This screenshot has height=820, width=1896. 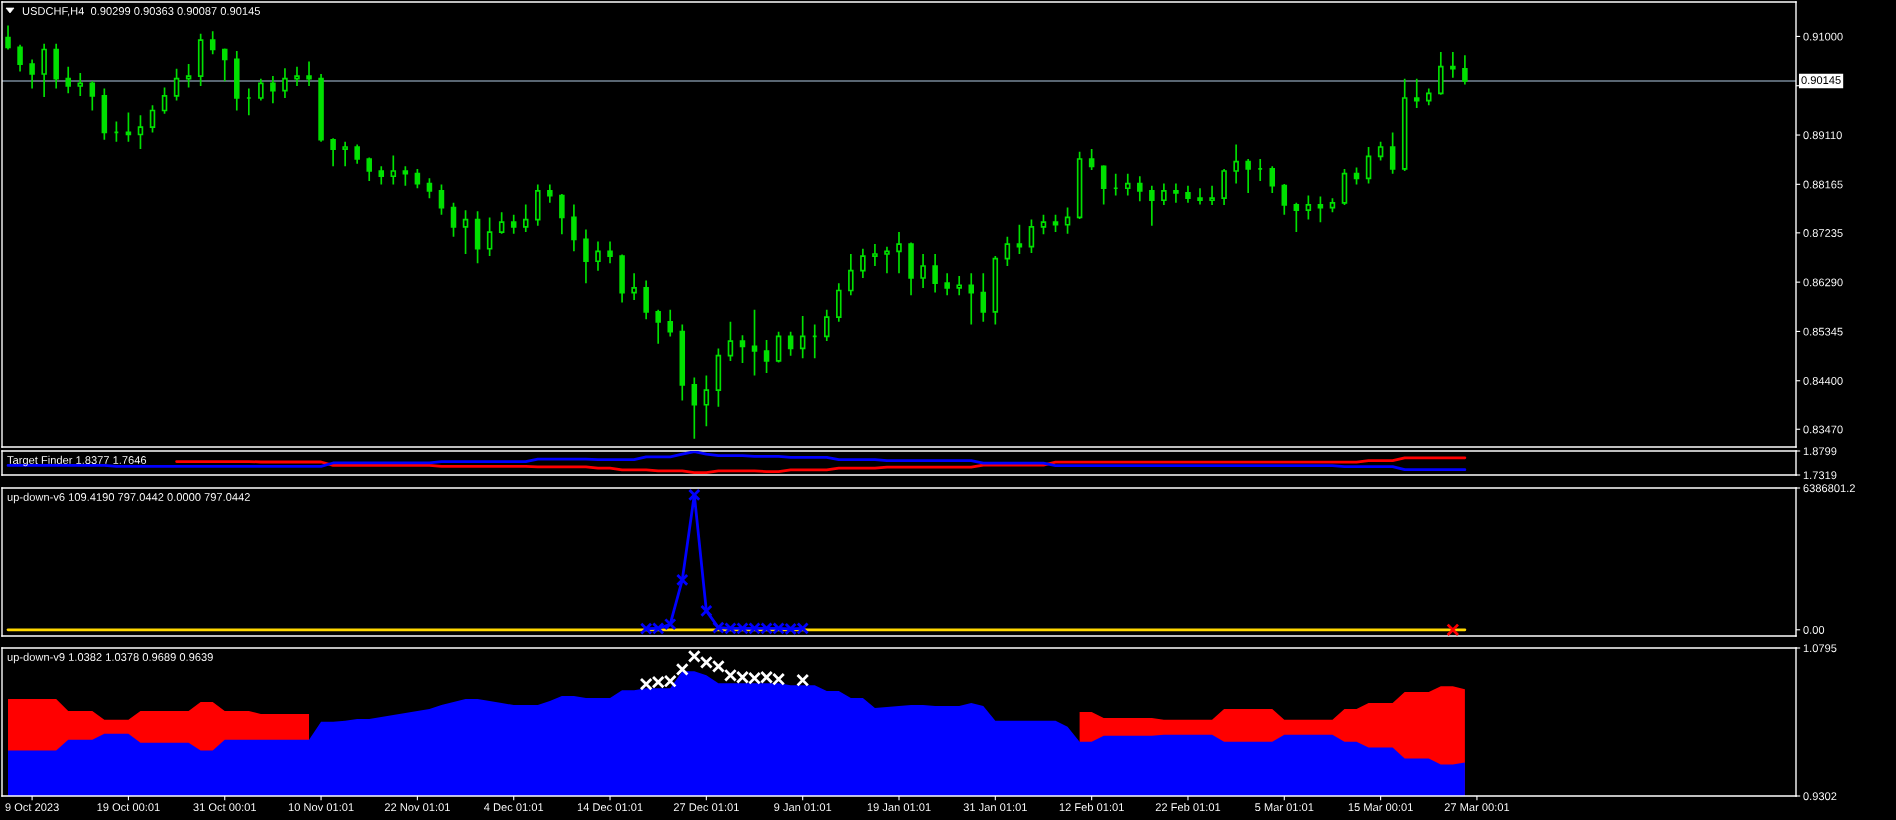 I want to click on x-tick-label: 4 Dec 01:01, so click(x=514, y=807).